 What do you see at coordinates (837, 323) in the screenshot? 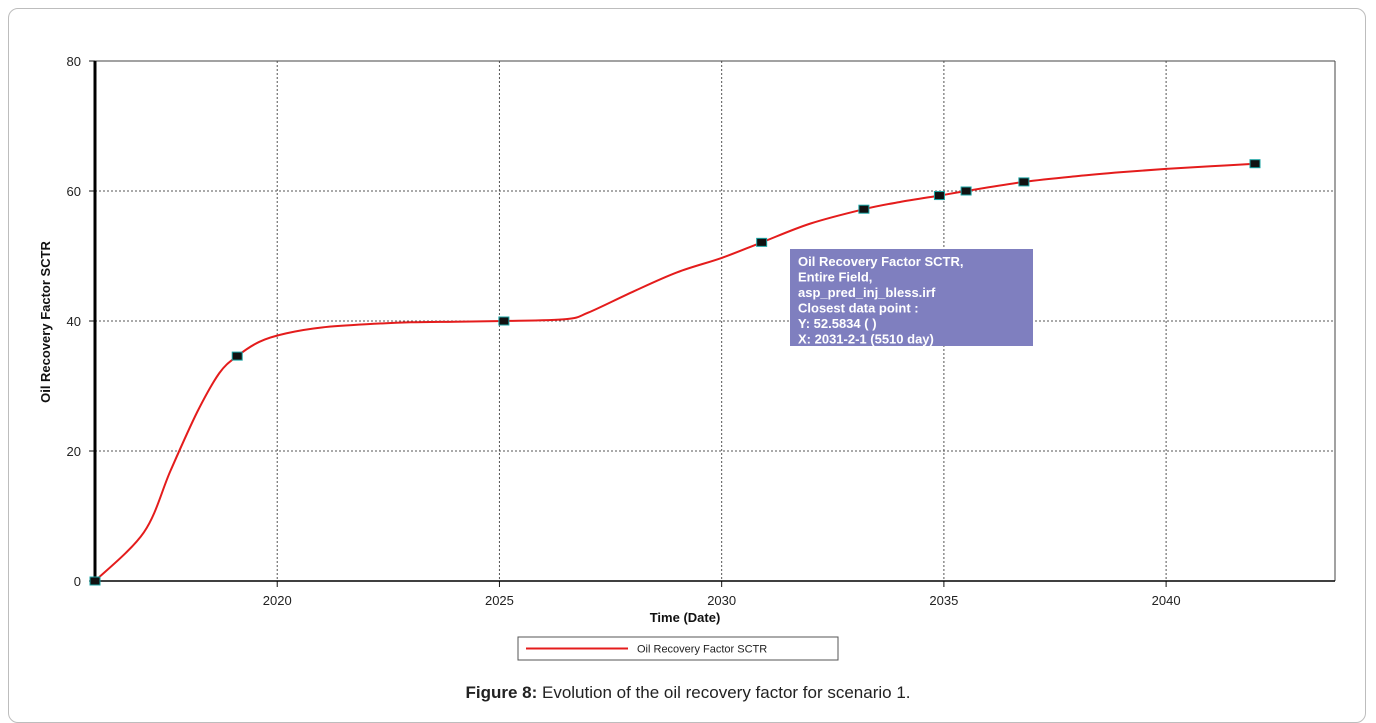
I see `tooltip-line: Y: 52.5834 ( )` at bounding box center [837, 323].